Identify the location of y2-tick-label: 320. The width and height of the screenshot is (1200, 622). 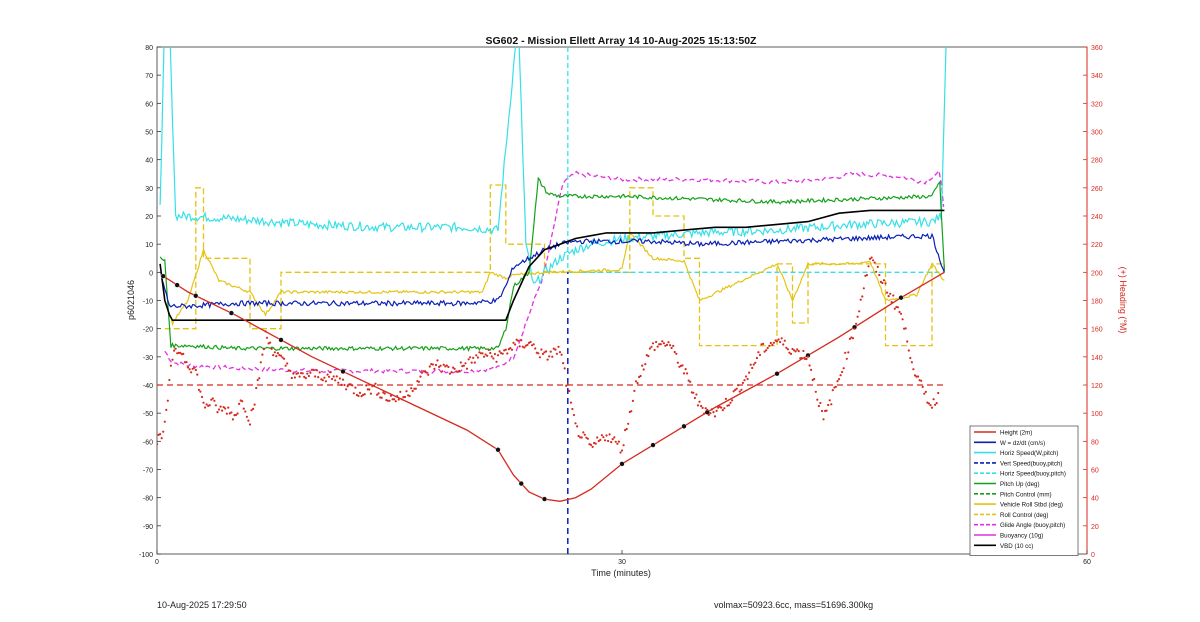
(1097, 104).